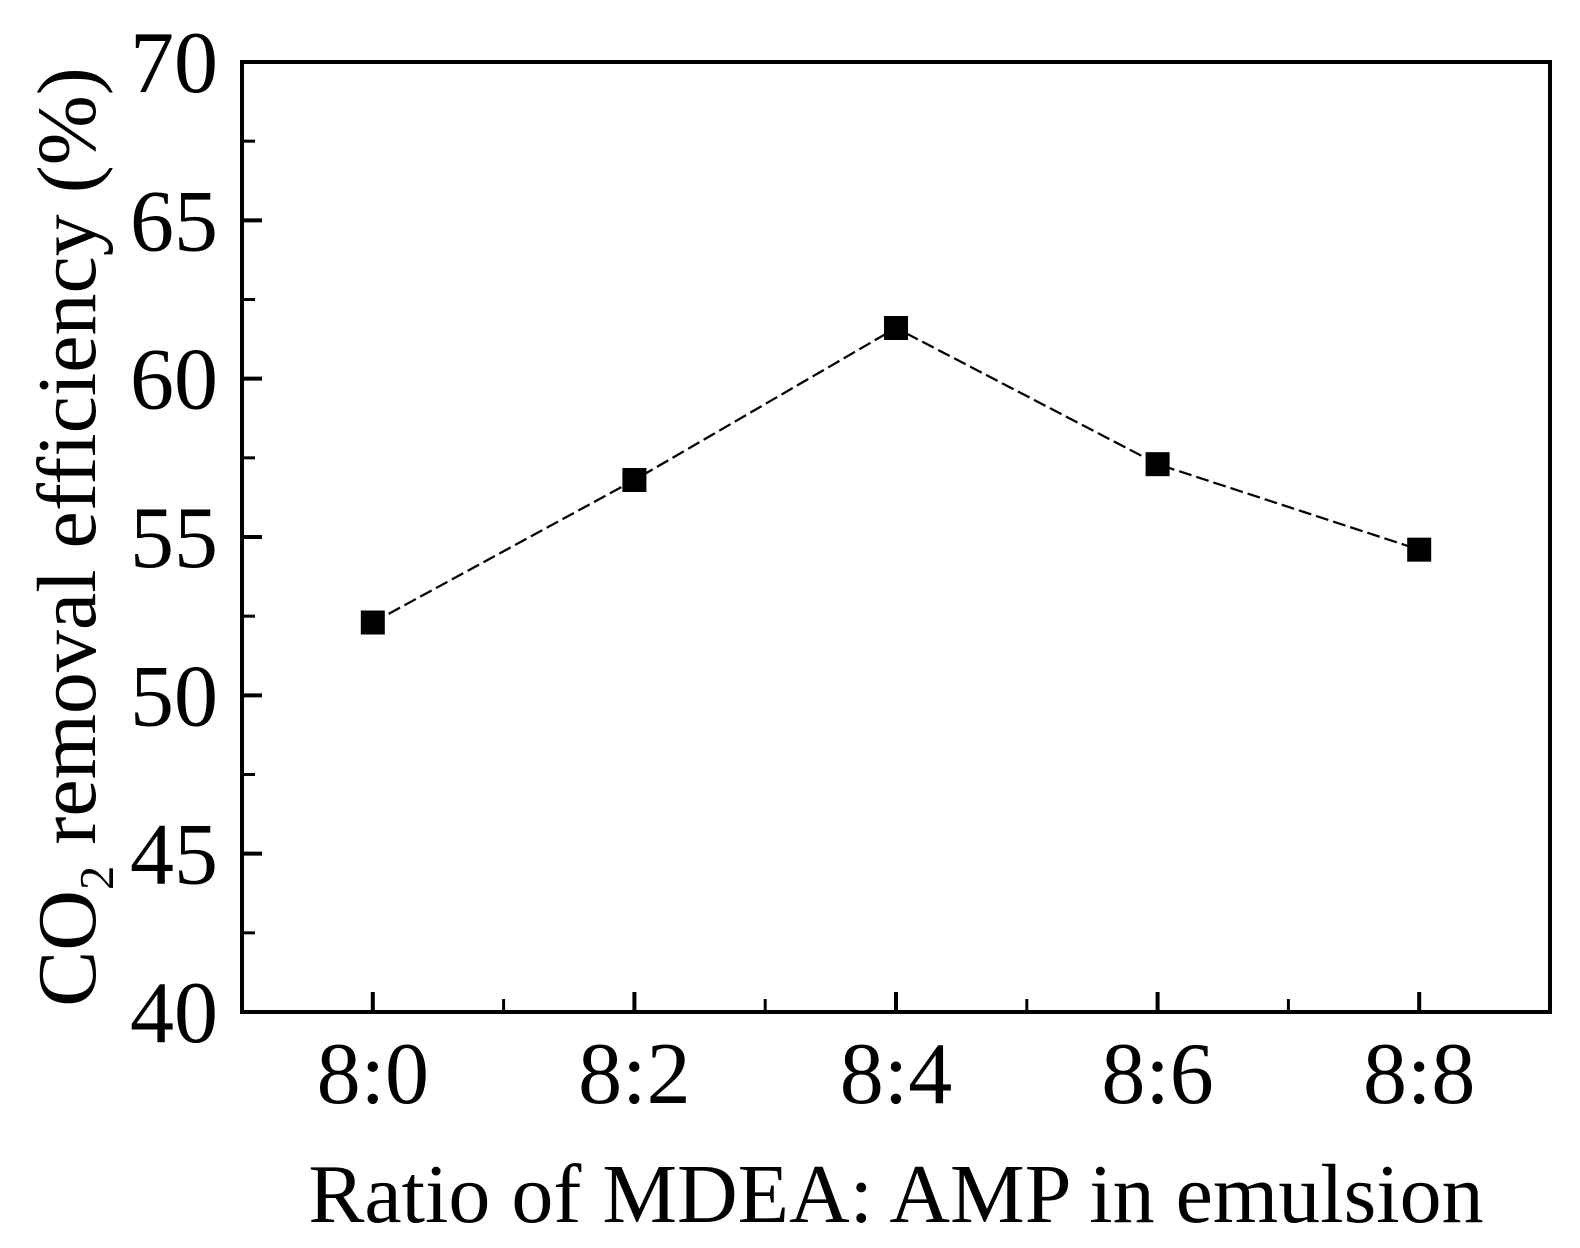 This screenshot has height=1248, width=1580. I want to click on y-tick-label: 50, so click(174, 696).